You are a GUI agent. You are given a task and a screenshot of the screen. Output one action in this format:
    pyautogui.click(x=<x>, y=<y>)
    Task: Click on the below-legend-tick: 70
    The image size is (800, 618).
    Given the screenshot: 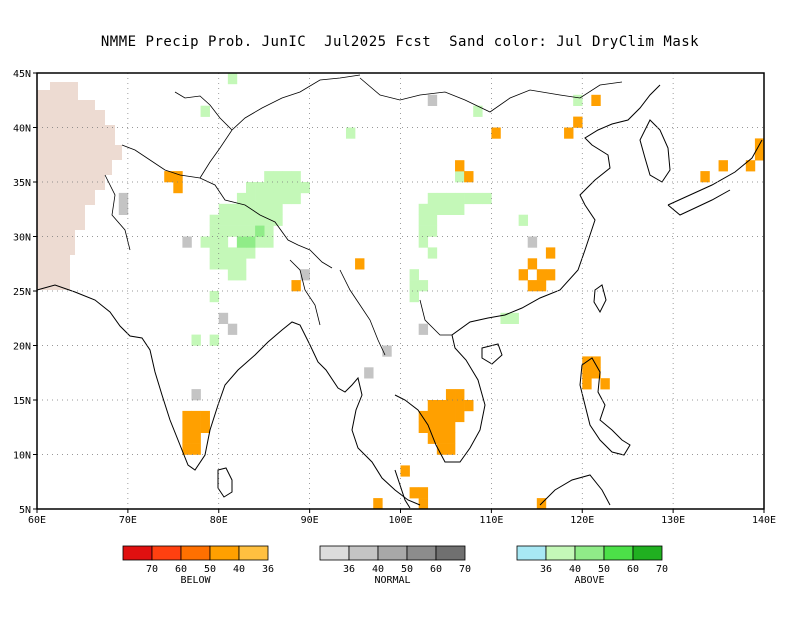 What is the action you would take?
    pyautogui.click(x=152, y=569)
    